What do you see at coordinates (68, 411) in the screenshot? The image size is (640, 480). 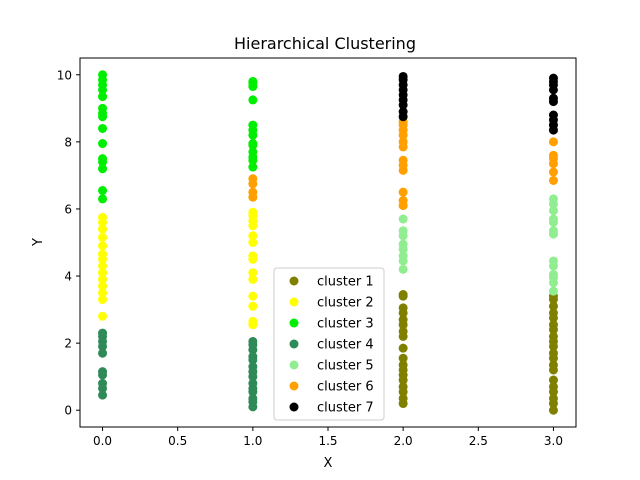 I see `y-tick-label: 0` at bounding box center [68, 411].